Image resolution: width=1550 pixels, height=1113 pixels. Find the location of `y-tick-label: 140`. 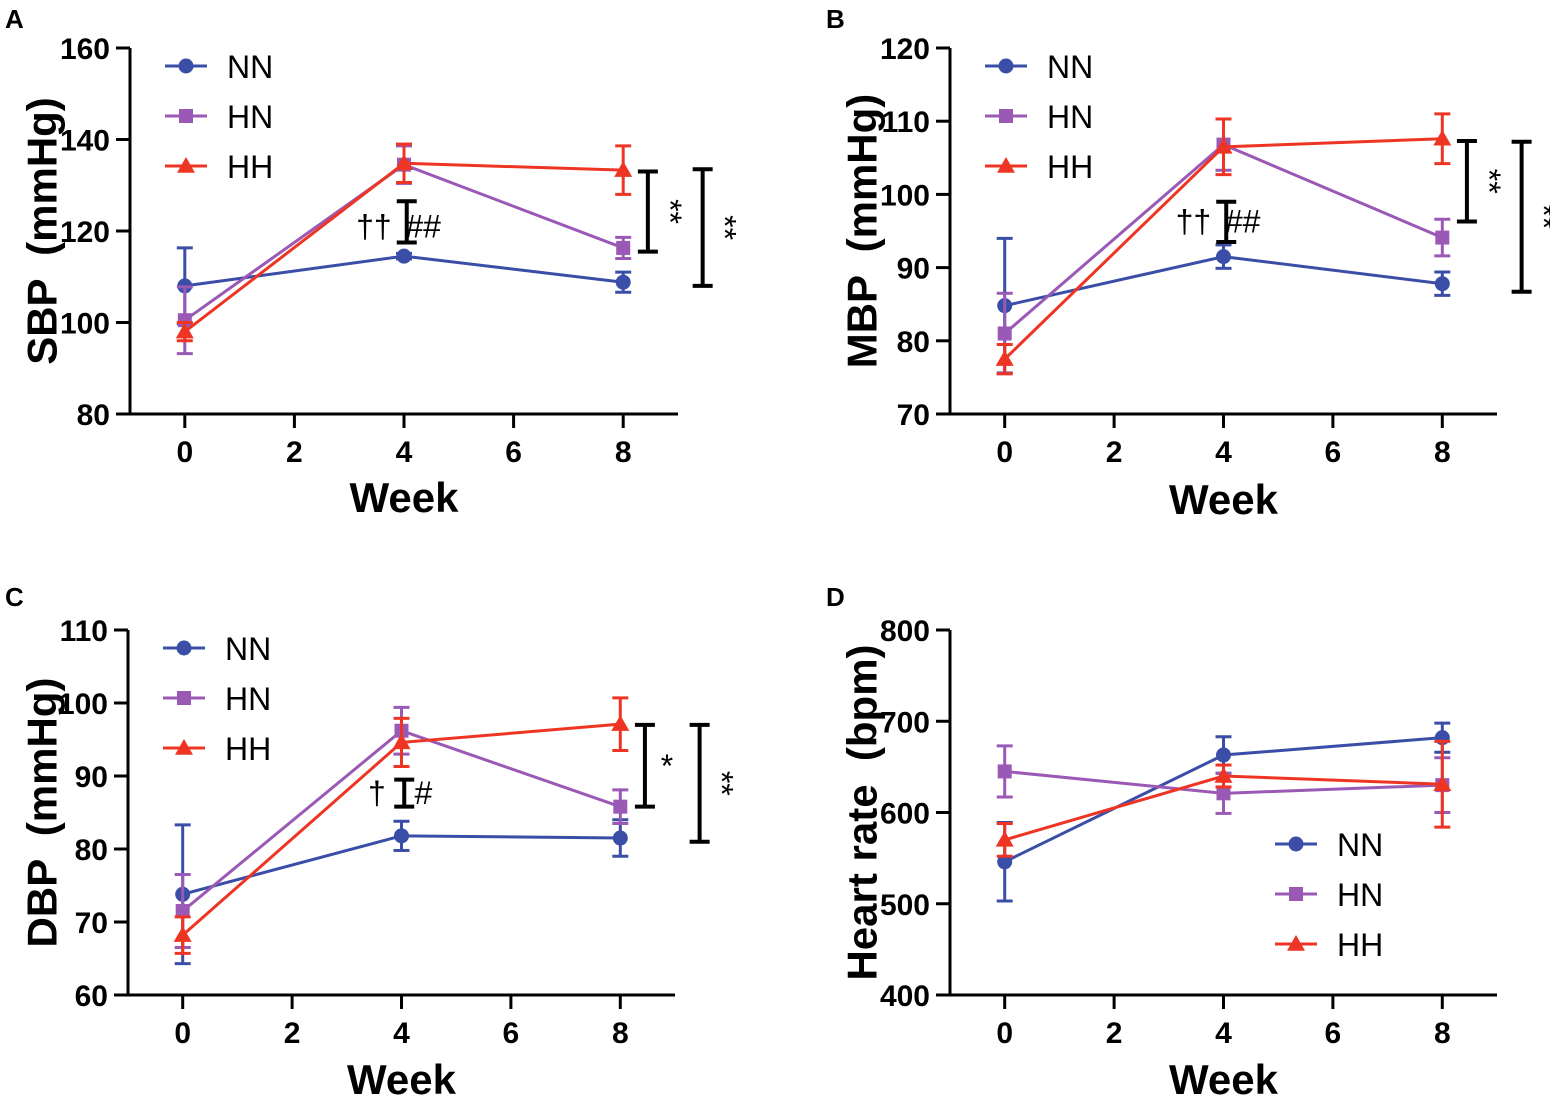

y-tick-label: 140 is located at coordinates (85, 141).